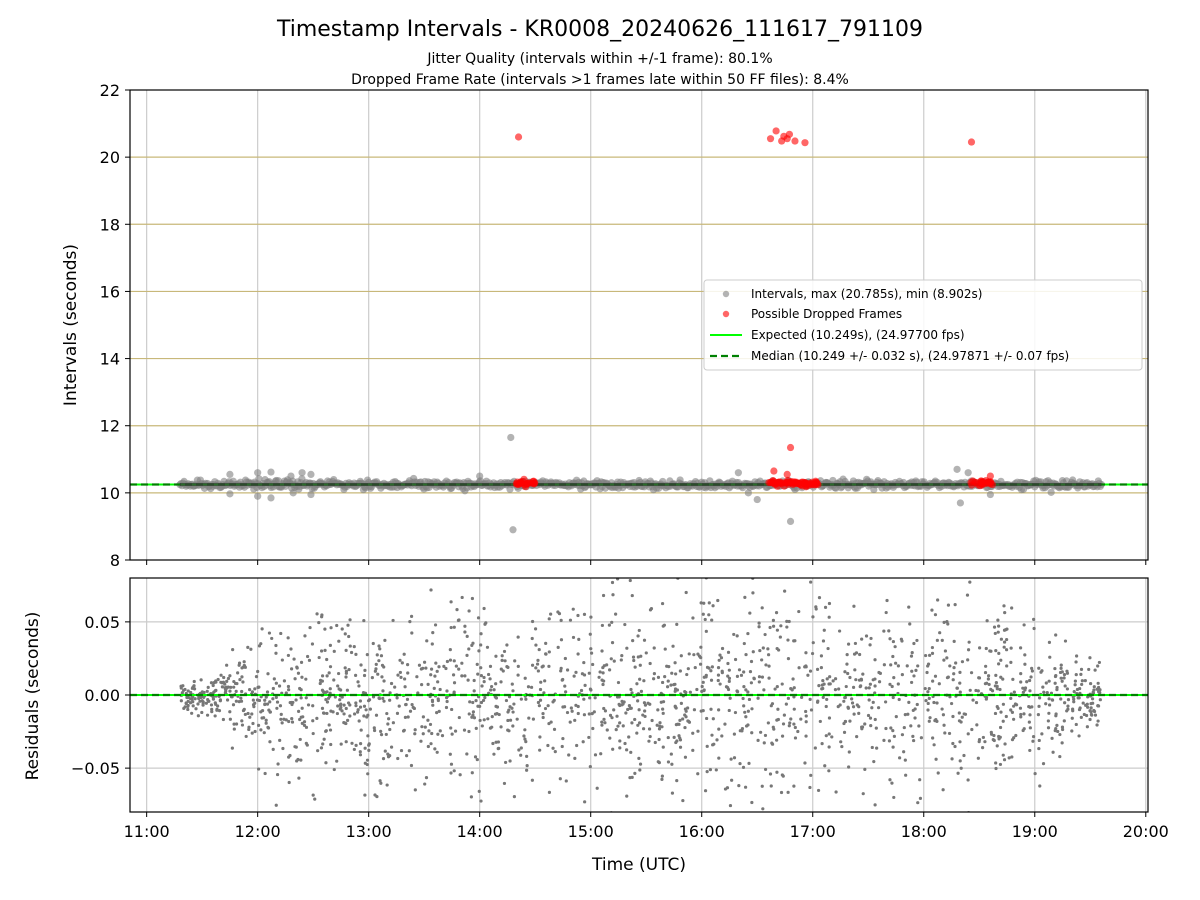  Describe the element at coordinates (806, 487) in the screenshot. I see `dropped-frame-point` at that location.